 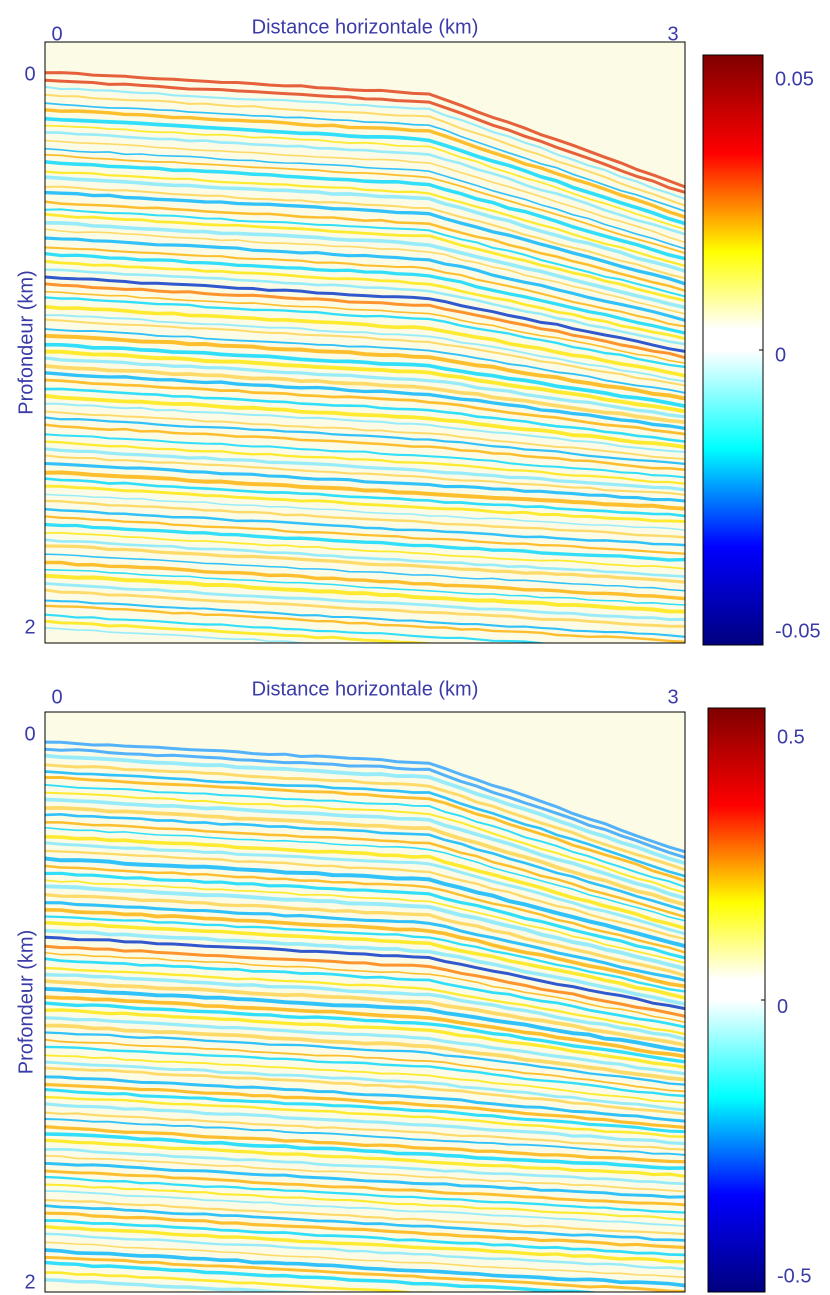 What do you see at coordinates (29, 627) in the screenshot?
I see `y-tick-label: 2` at bounding box center [29, 627].